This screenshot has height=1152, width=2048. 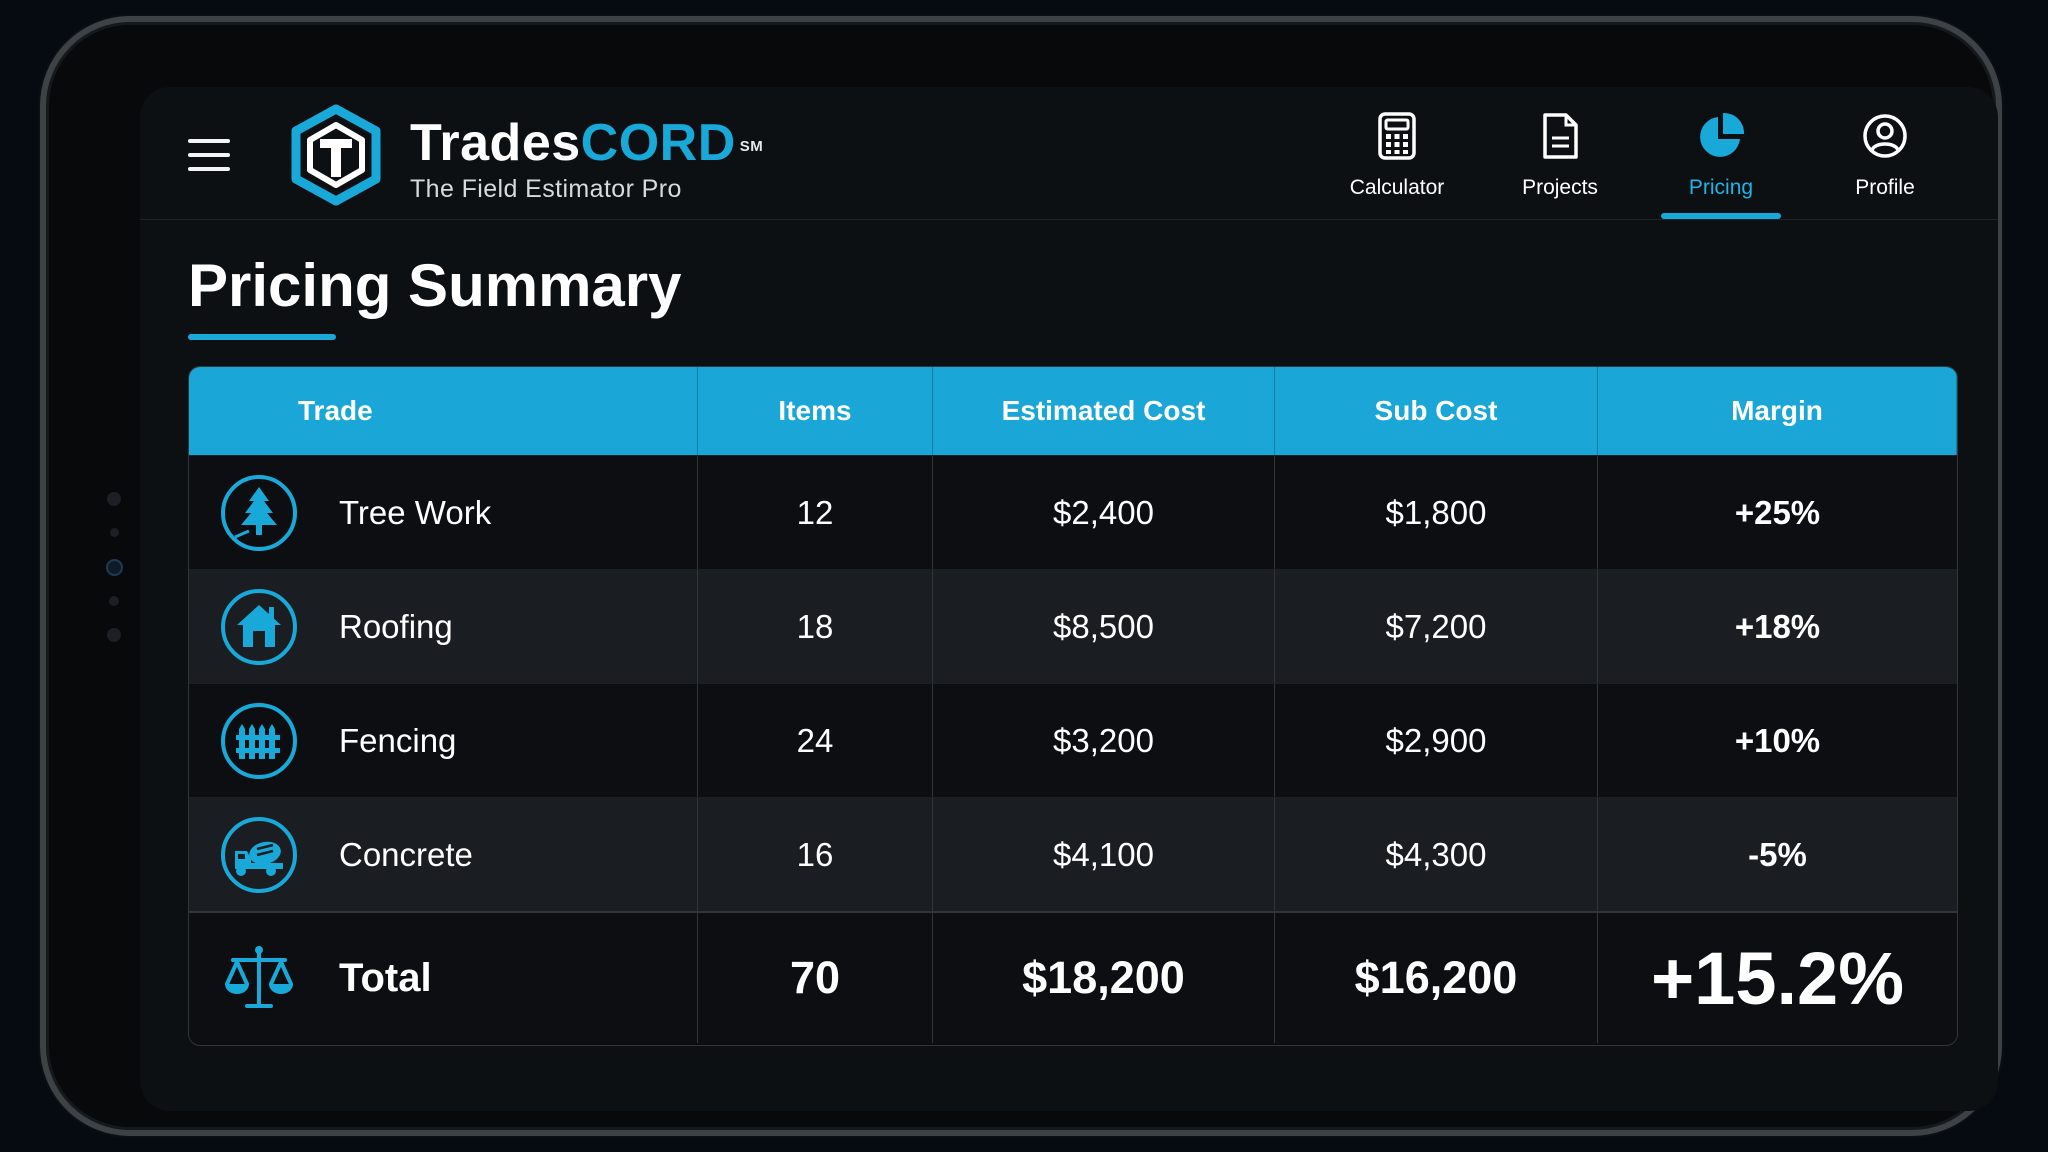 What do you see at coordinates (1777, 740) in the screenshot?
I see `margin-cell: +10%` at bounding box center [1777, 740].